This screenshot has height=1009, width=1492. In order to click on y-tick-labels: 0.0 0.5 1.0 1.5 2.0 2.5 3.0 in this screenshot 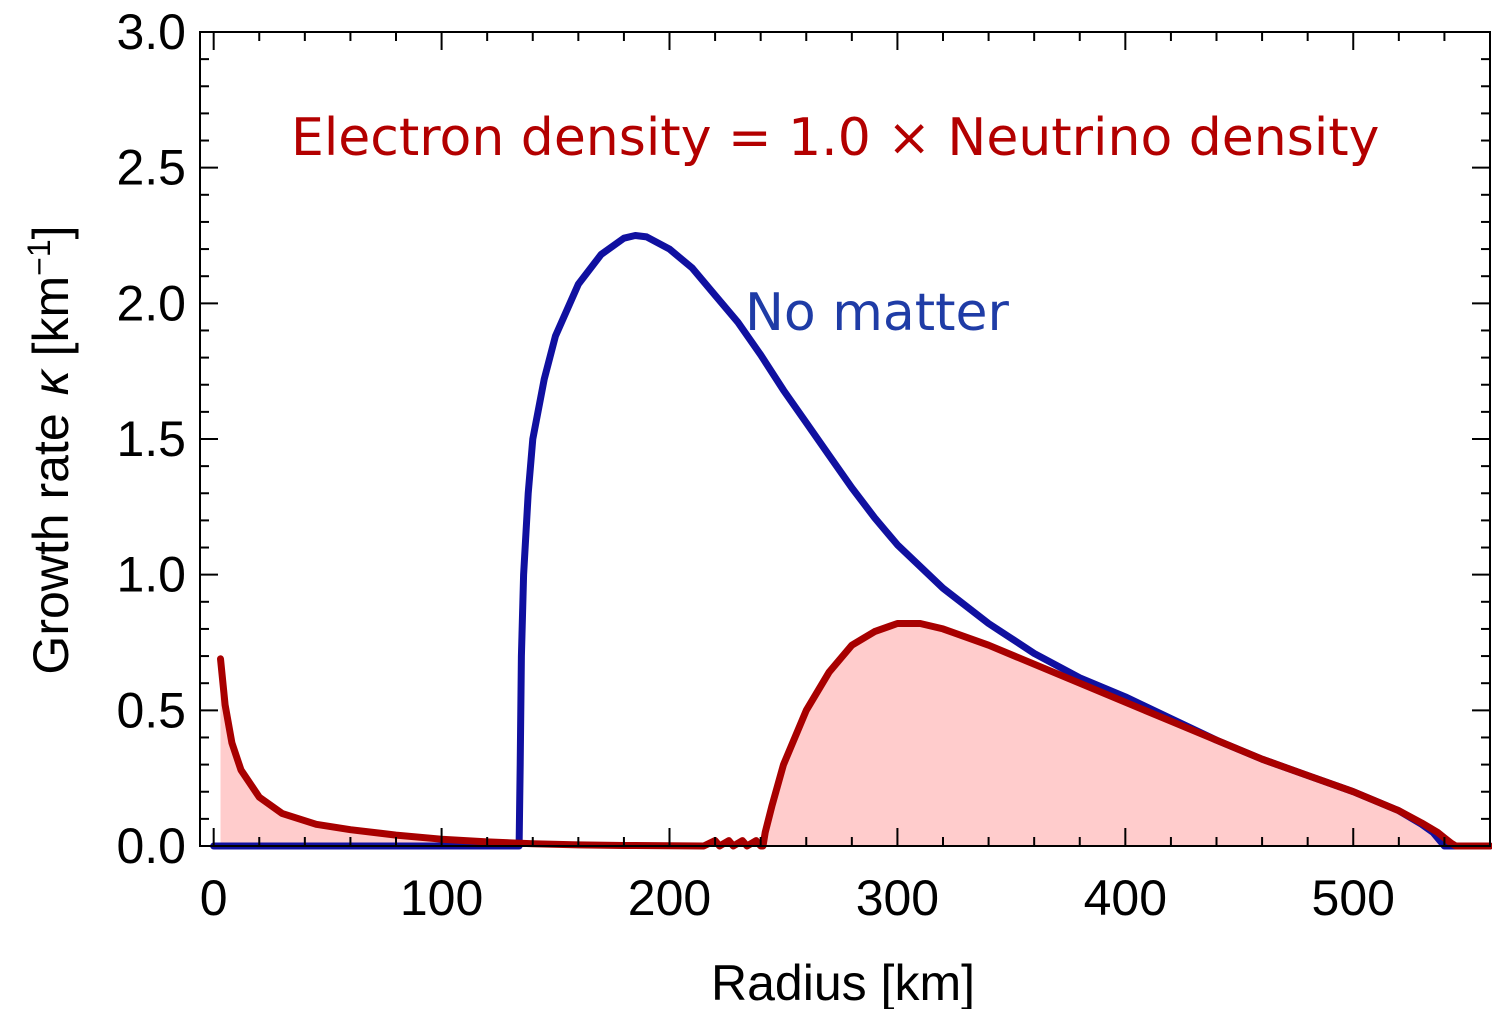, I will do `click(151, 439)`.